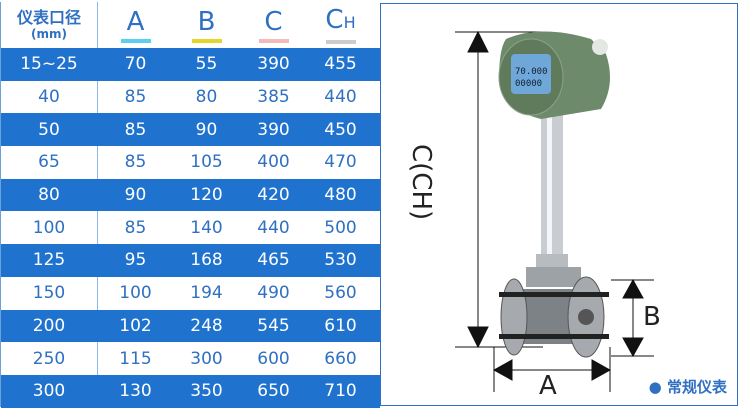  Describe the element at coordinates (696, 387) in the screenshot. I see `legend-label: 常规仪表` at that location.